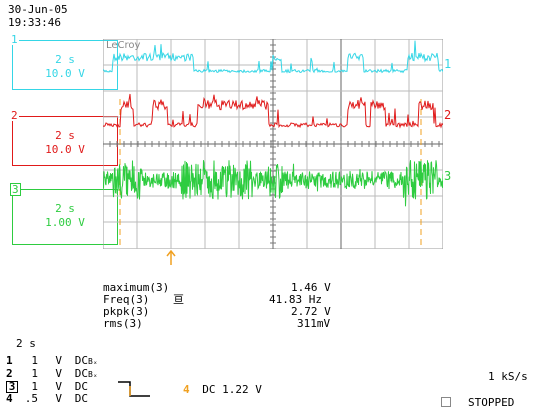  What do you see at coordinates (243, 300) in the screenshot?
I see `measurement-row: Freq(3) 亘 41.83 Hz` at bounding box center [243, 300].